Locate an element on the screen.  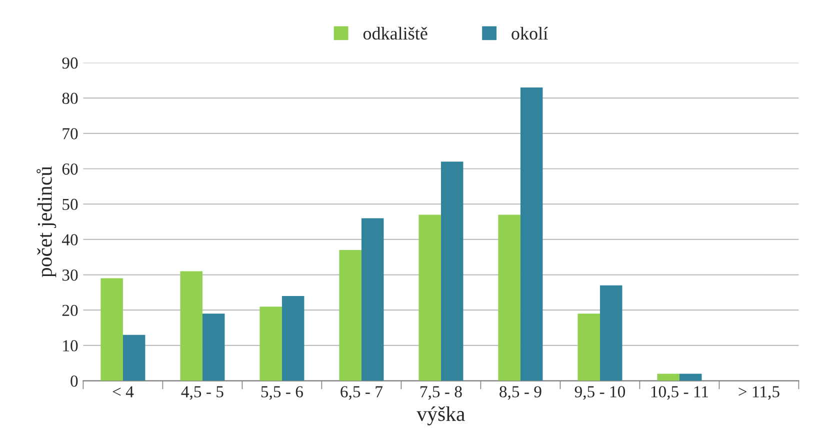
y-tick-label: 20 is located at coordinates (70, 310).